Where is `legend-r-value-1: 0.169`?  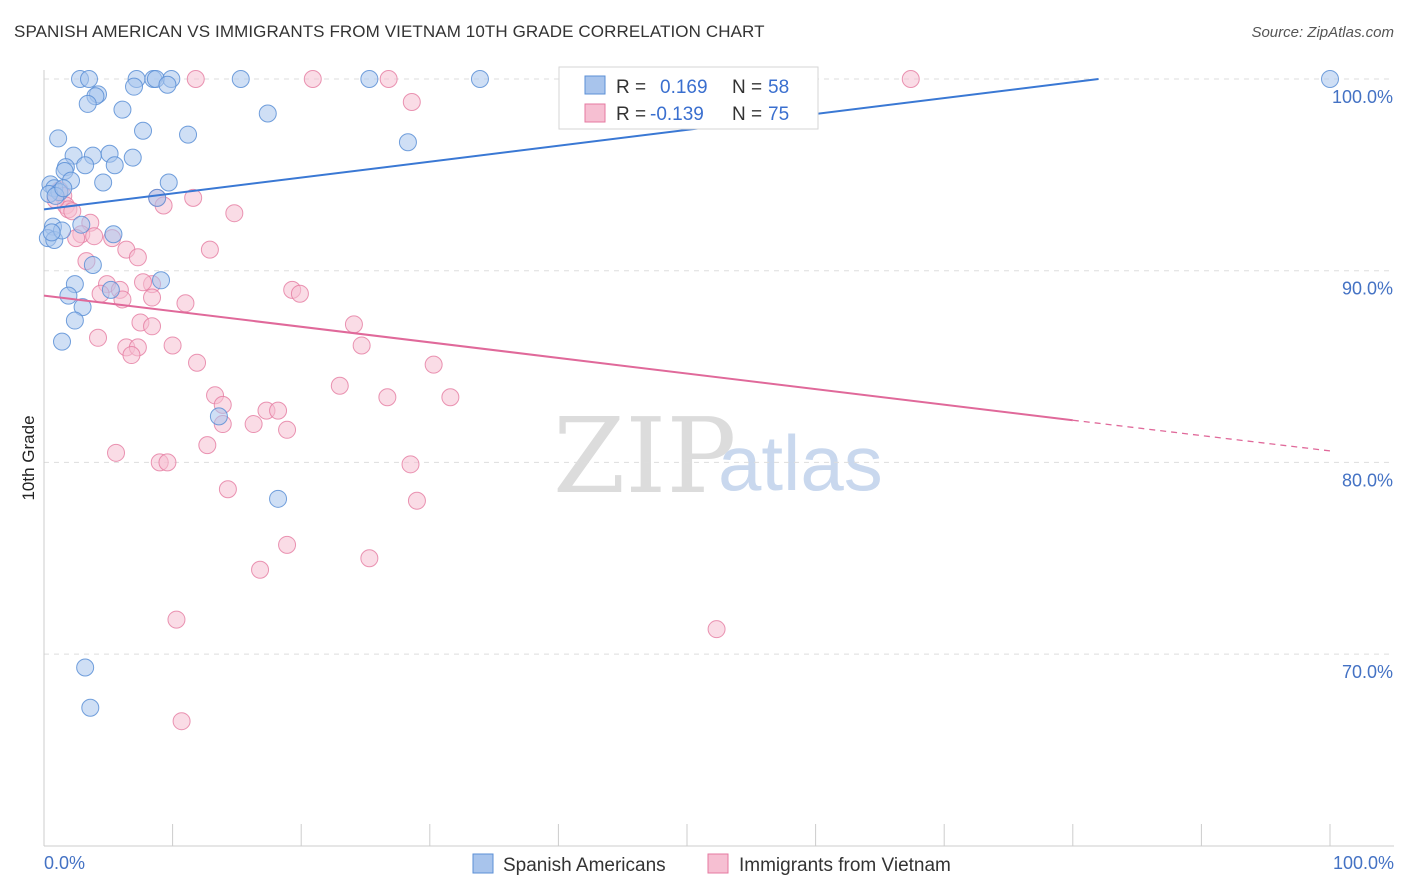 legend-r-value-1: 0.169 is located at coordinates (684, 87).